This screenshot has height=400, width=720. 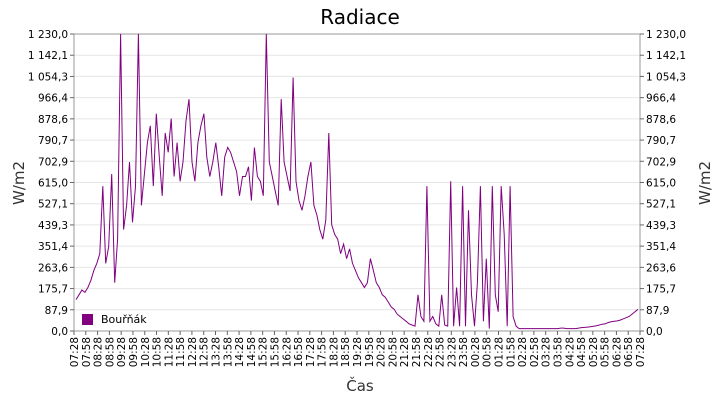 I want to click on x-tick-label: 05:28, so click(x=594, y=352).